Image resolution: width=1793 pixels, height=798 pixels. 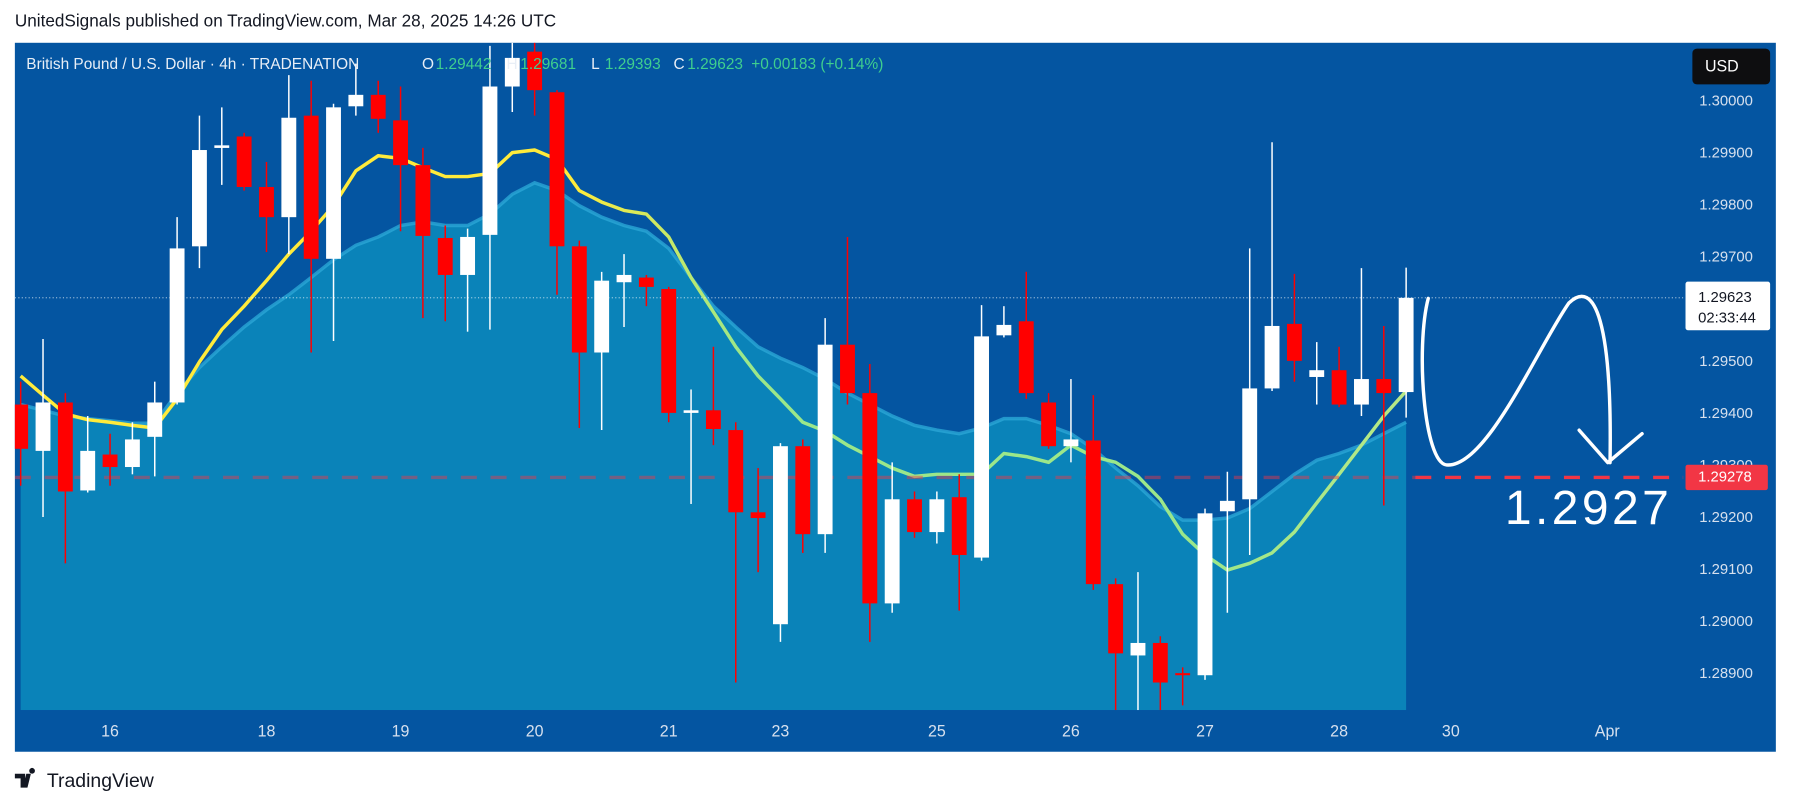 I want to click on y-tick-label: 1.30000, so click(x=1726, y=101).